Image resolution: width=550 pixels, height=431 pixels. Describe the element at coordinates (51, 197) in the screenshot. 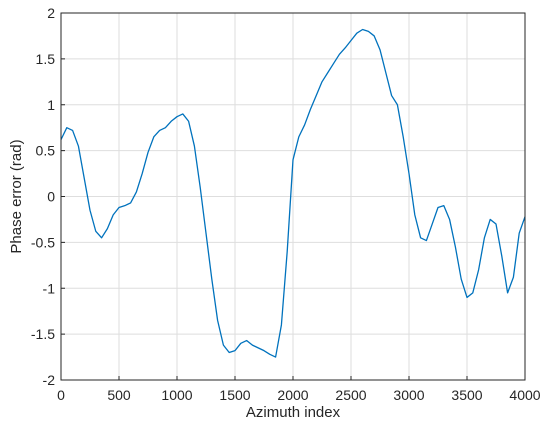

I see `y-tick-label: 0` at that location.